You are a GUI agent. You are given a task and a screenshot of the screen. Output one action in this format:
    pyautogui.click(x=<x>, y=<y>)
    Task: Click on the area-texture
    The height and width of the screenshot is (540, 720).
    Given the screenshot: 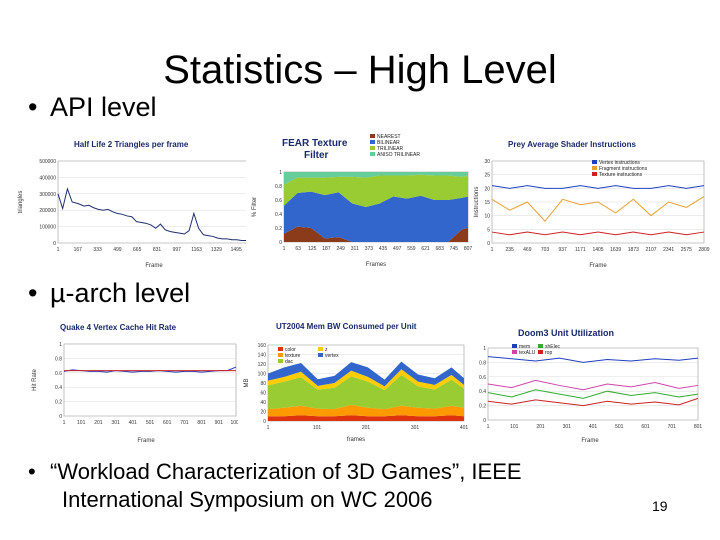 What is the action you would take?
    pyautogui.click(x=366, y=410)
    